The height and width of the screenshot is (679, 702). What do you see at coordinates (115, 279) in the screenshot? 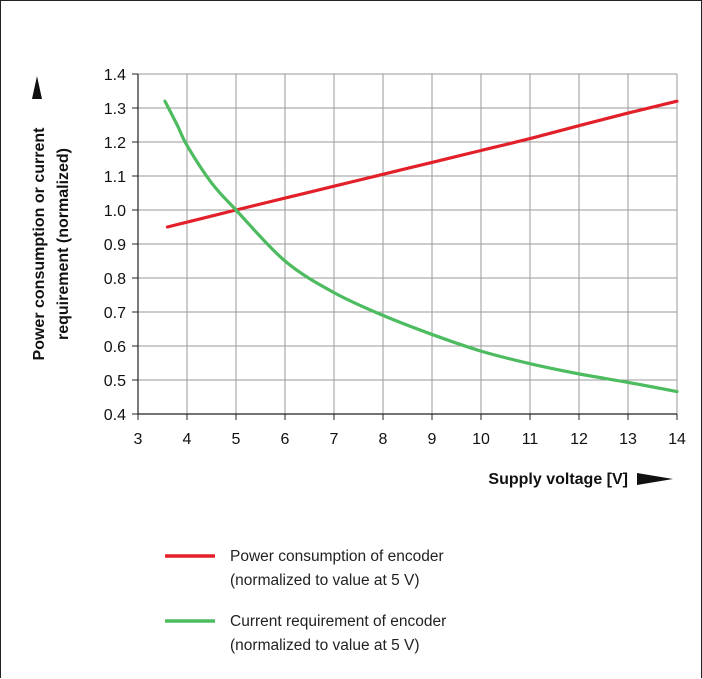
I see `y-tick-label-0.8: 0.8` at bounding box center [115, 279].